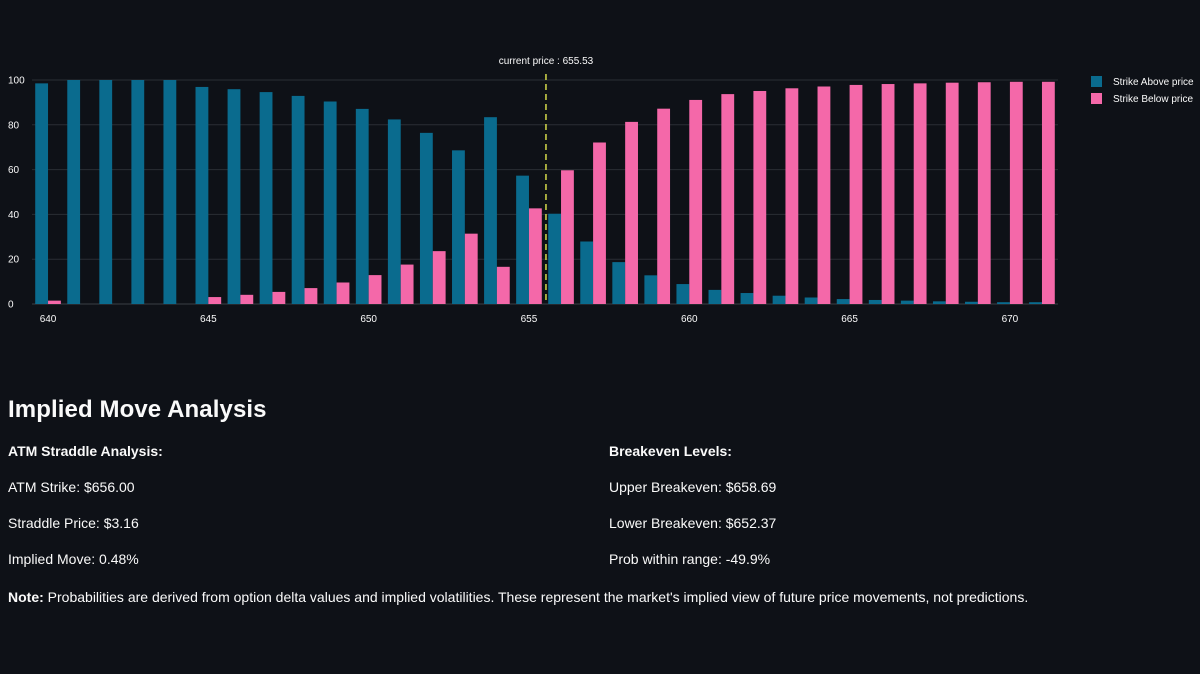  Describe the element at coordinates (670, 451) in the screenshot. I see `breakeven-heading: Breakeven Levels:` at that location.